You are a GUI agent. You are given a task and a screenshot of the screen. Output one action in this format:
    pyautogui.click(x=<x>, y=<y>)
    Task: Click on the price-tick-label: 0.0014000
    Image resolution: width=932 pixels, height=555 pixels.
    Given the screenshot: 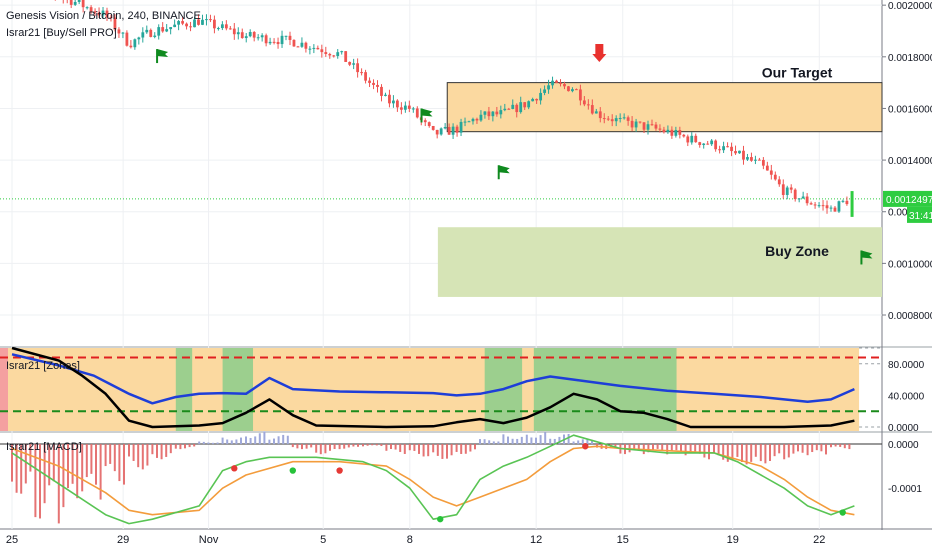 What is the action you would take?
    pyautogui.click(x=910, y=161)
    